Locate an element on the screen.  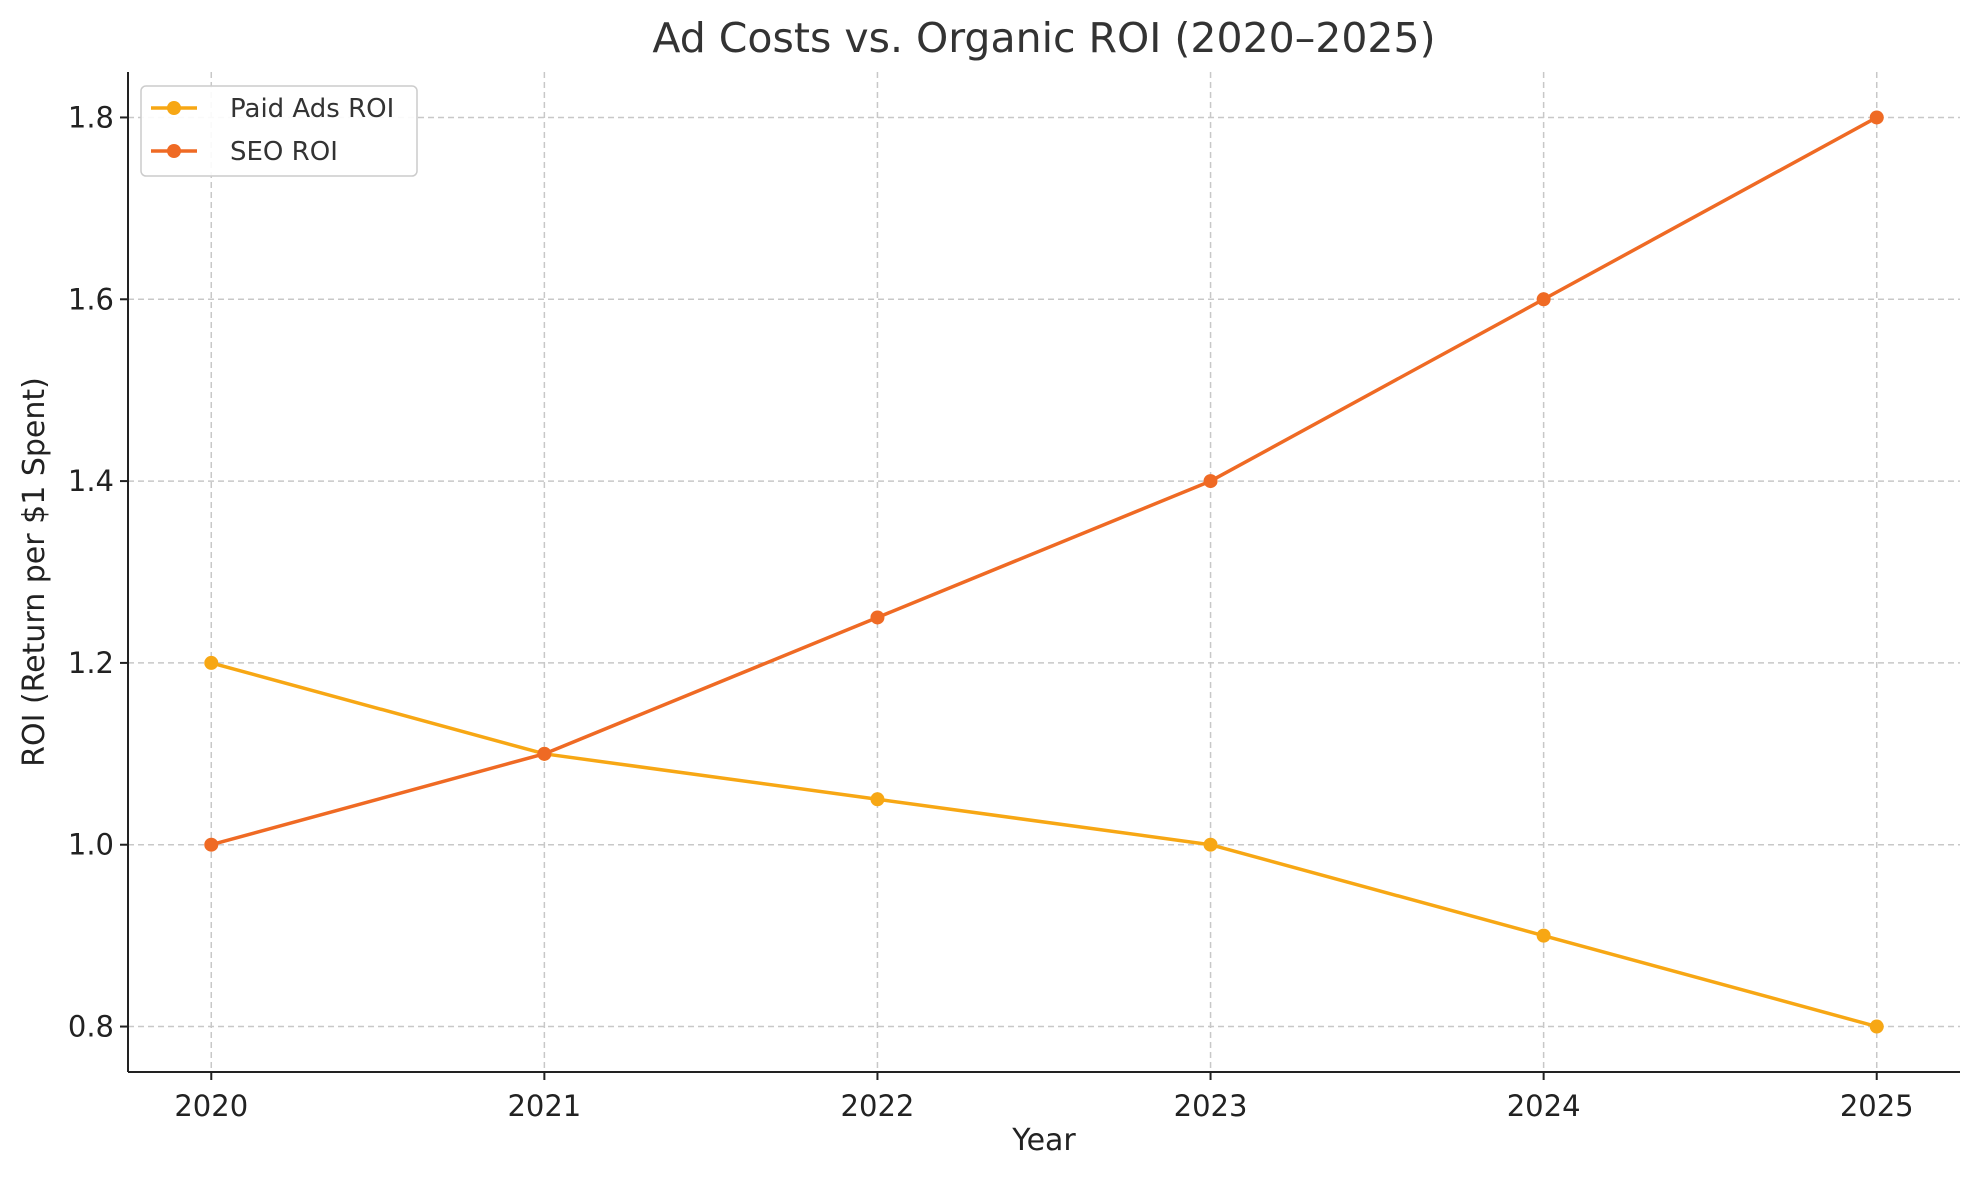
y-tick-label: 1.4 is located at coordinates (91, 481).